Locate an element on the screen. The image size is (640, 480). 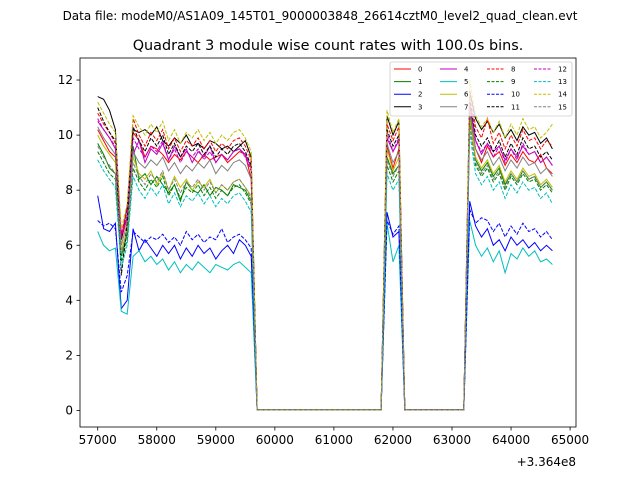
legend-label-2: 2 is located at coordinates (420, 95).